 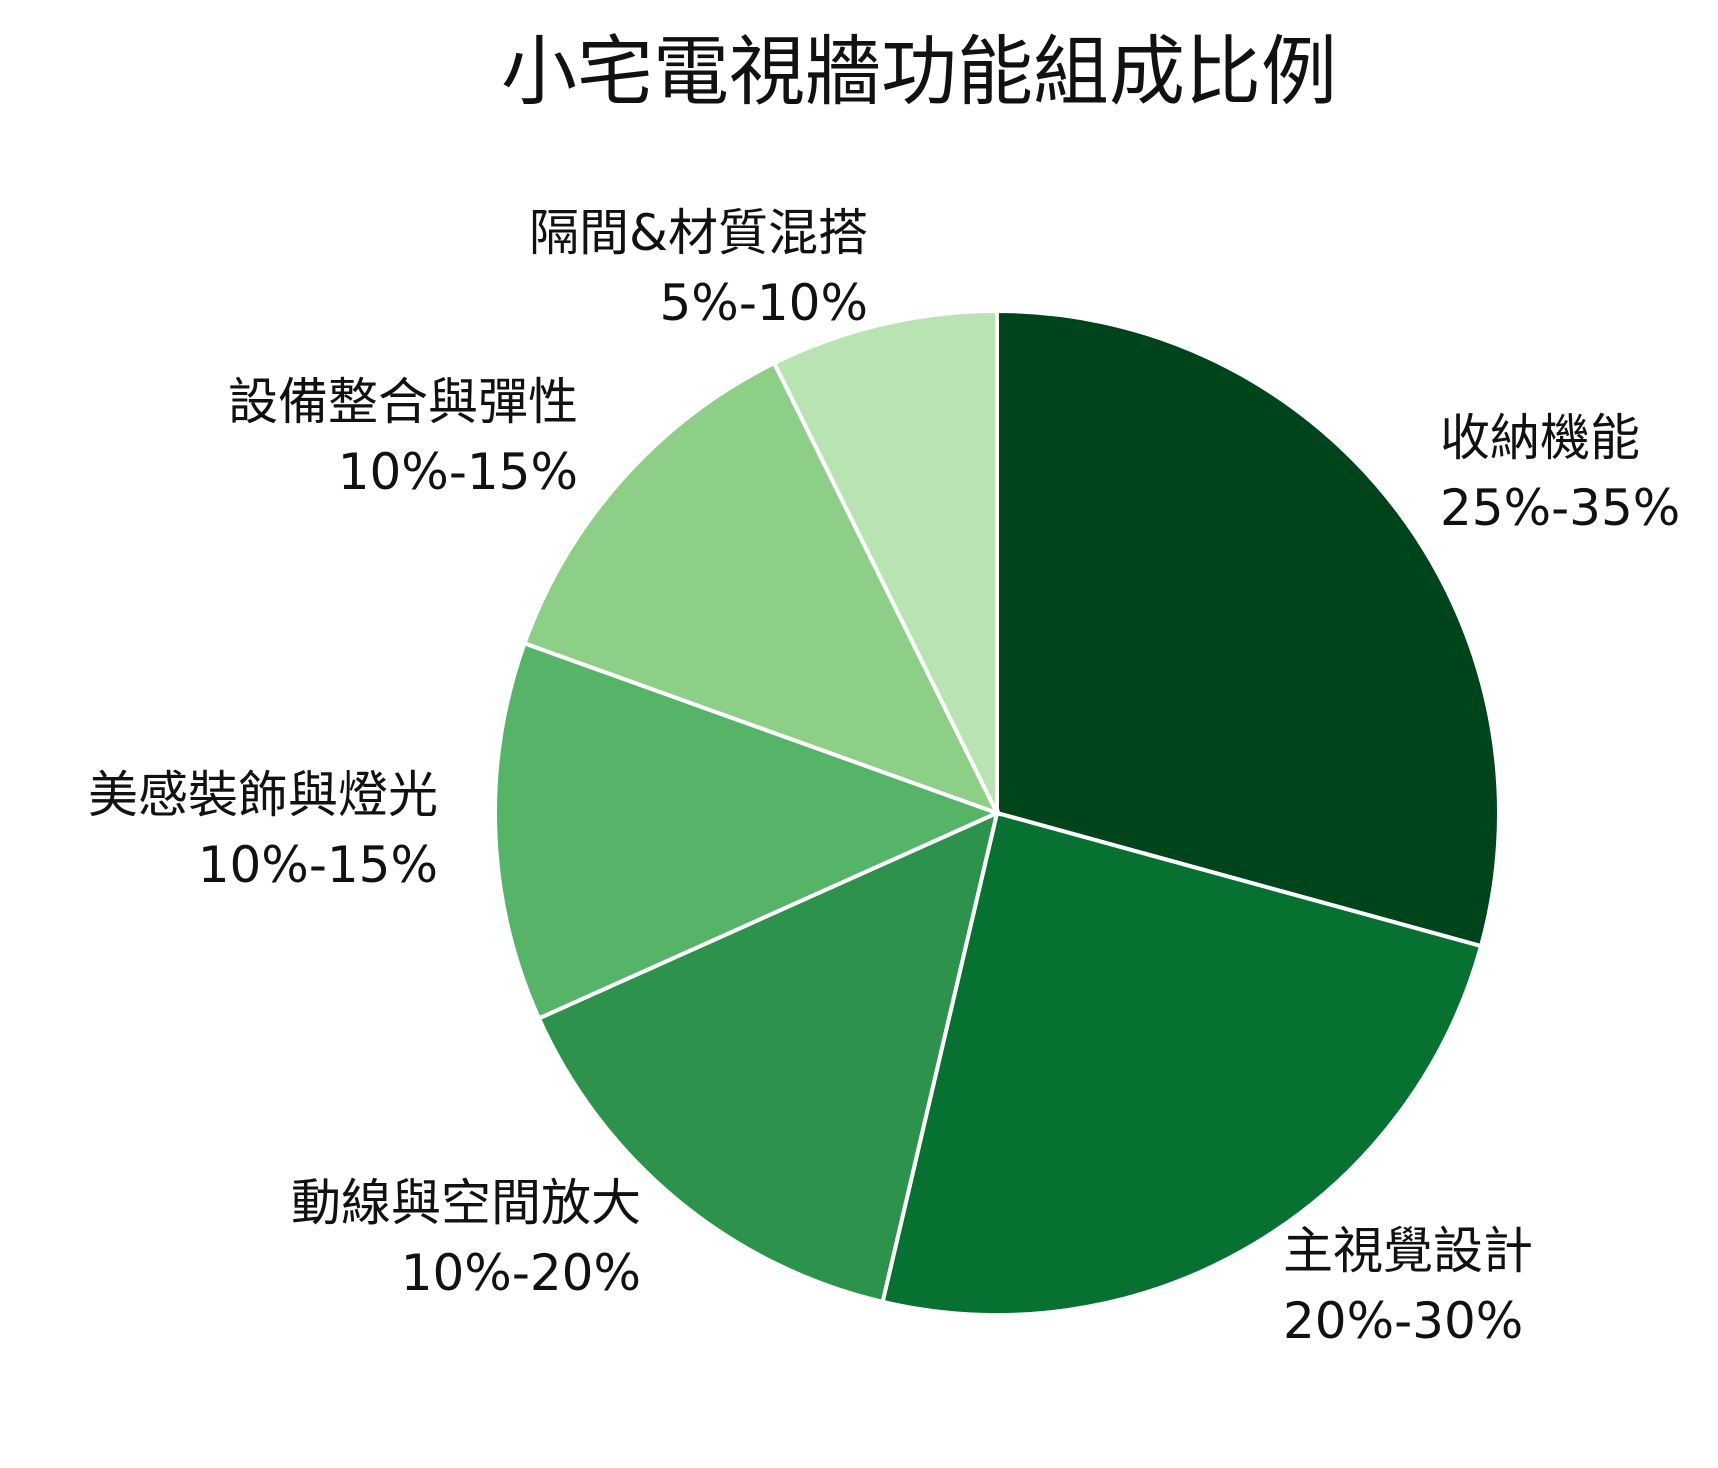 I want to click on slice-label: 動線與空間放大 10%-20%, so click(x=466, y=1238).